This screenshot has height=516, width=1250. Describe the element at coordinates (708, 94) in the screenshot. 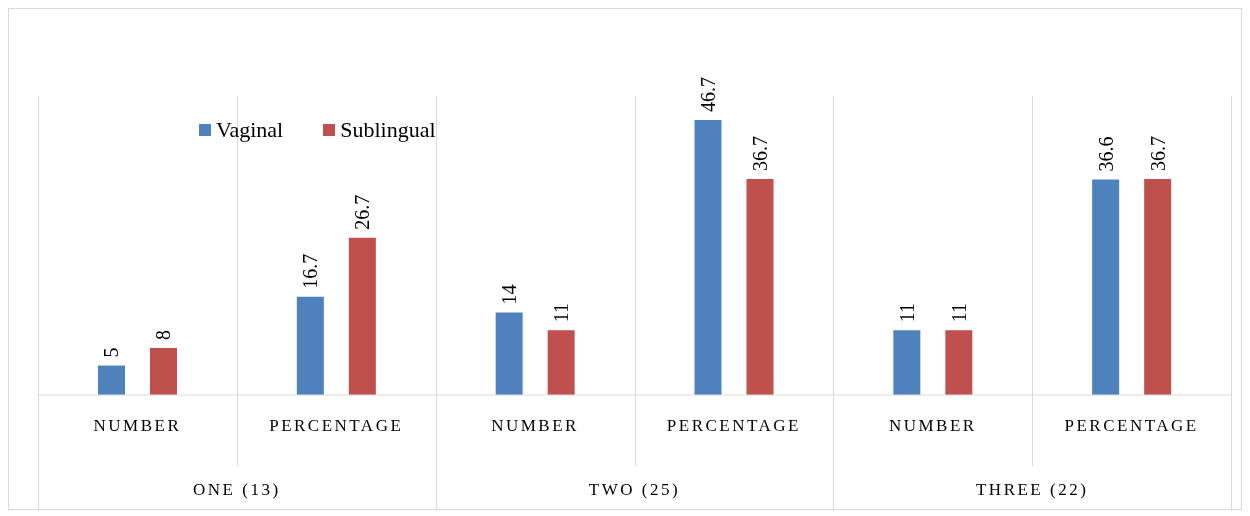

I see `data-label: 46.7` at that location.